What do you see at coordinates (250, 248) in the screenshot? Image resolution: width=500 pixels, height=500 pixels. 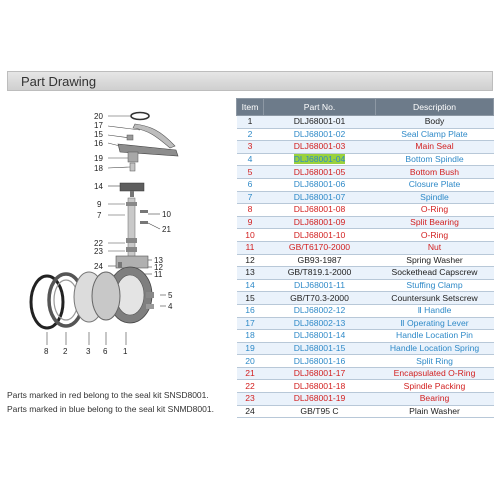 I see `item-cell: 11` at bounding box center [250, 248].